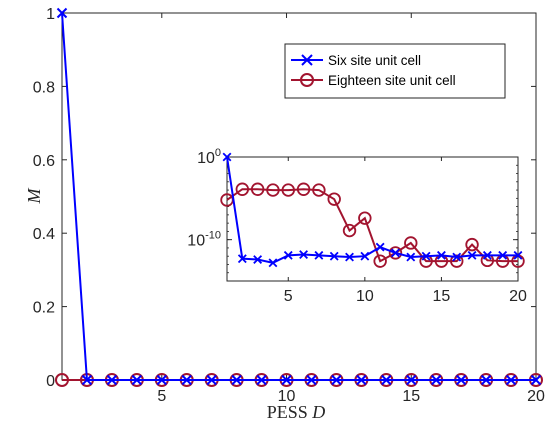 The height and width of the screenshot is (430, 549). Describe the element at coordinates (50, 14) in the screenshot. I see `y-tick-label: 1` at that location.